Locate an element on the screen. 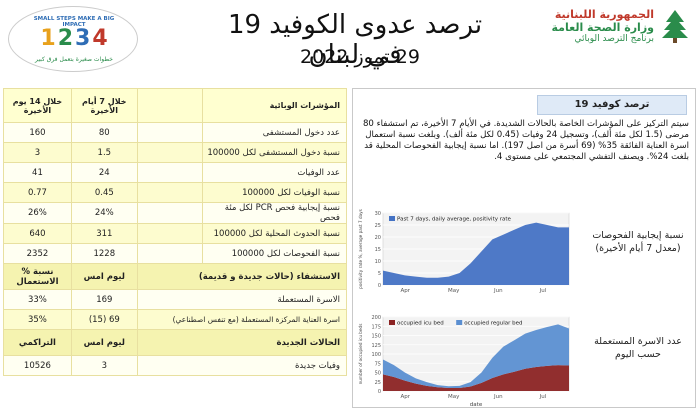 The image size is (700, 408). row-label: نسبة الفحوصات لكل 100000 is located at coordinates (274, 253).